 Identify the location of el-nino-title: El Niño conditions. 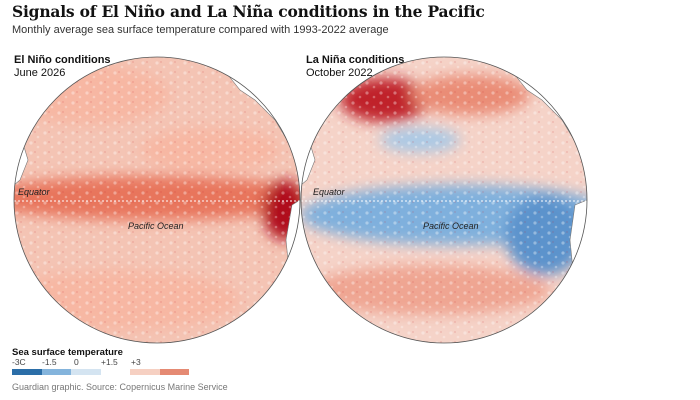
(62, 60).